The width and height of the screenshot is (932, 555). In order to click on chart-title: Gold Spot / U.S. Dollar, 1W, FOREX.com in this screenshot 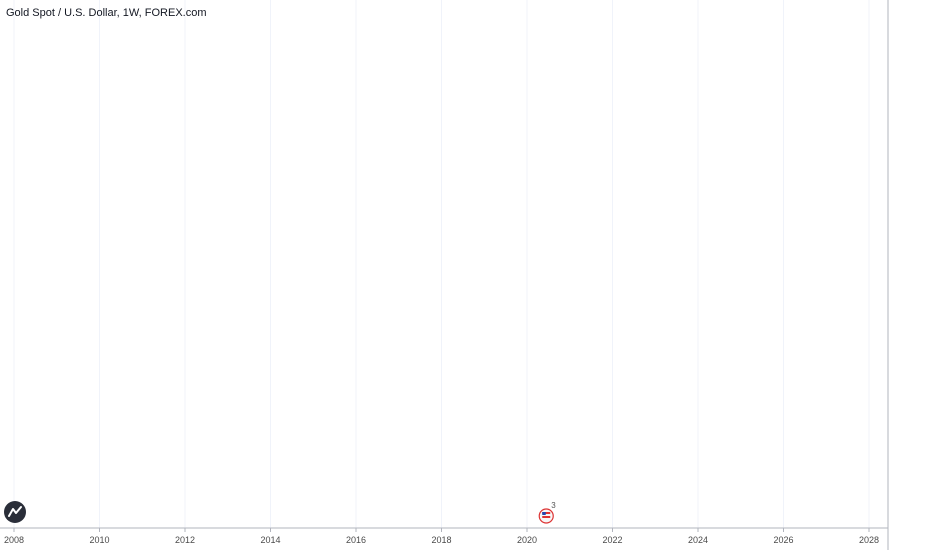, I will do `click(106, 13)`.